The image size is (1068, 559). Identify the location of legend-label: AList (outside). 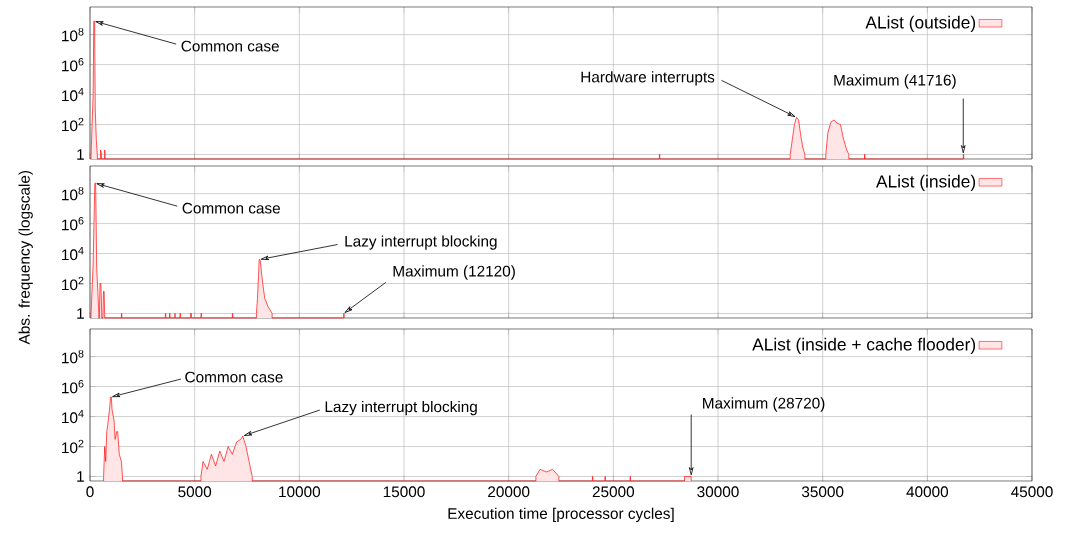
(920, 23).